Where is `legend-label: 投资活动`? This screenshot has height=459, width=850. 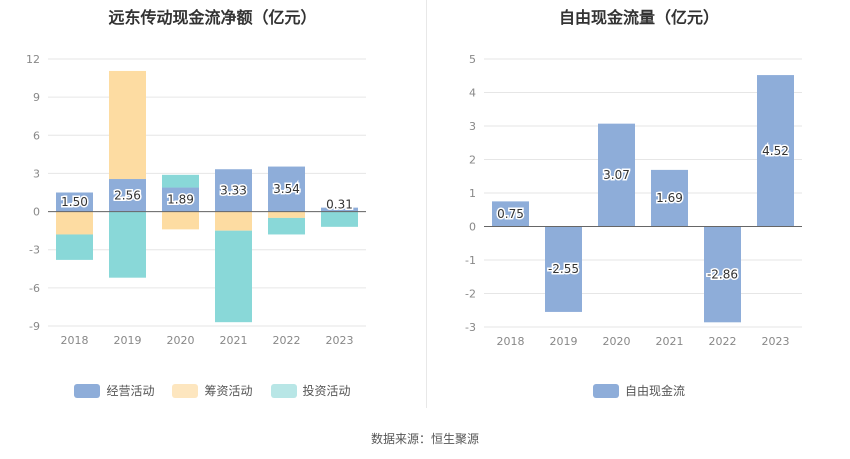
legend-label: 投资活动 is located at coordinates (326, 391).